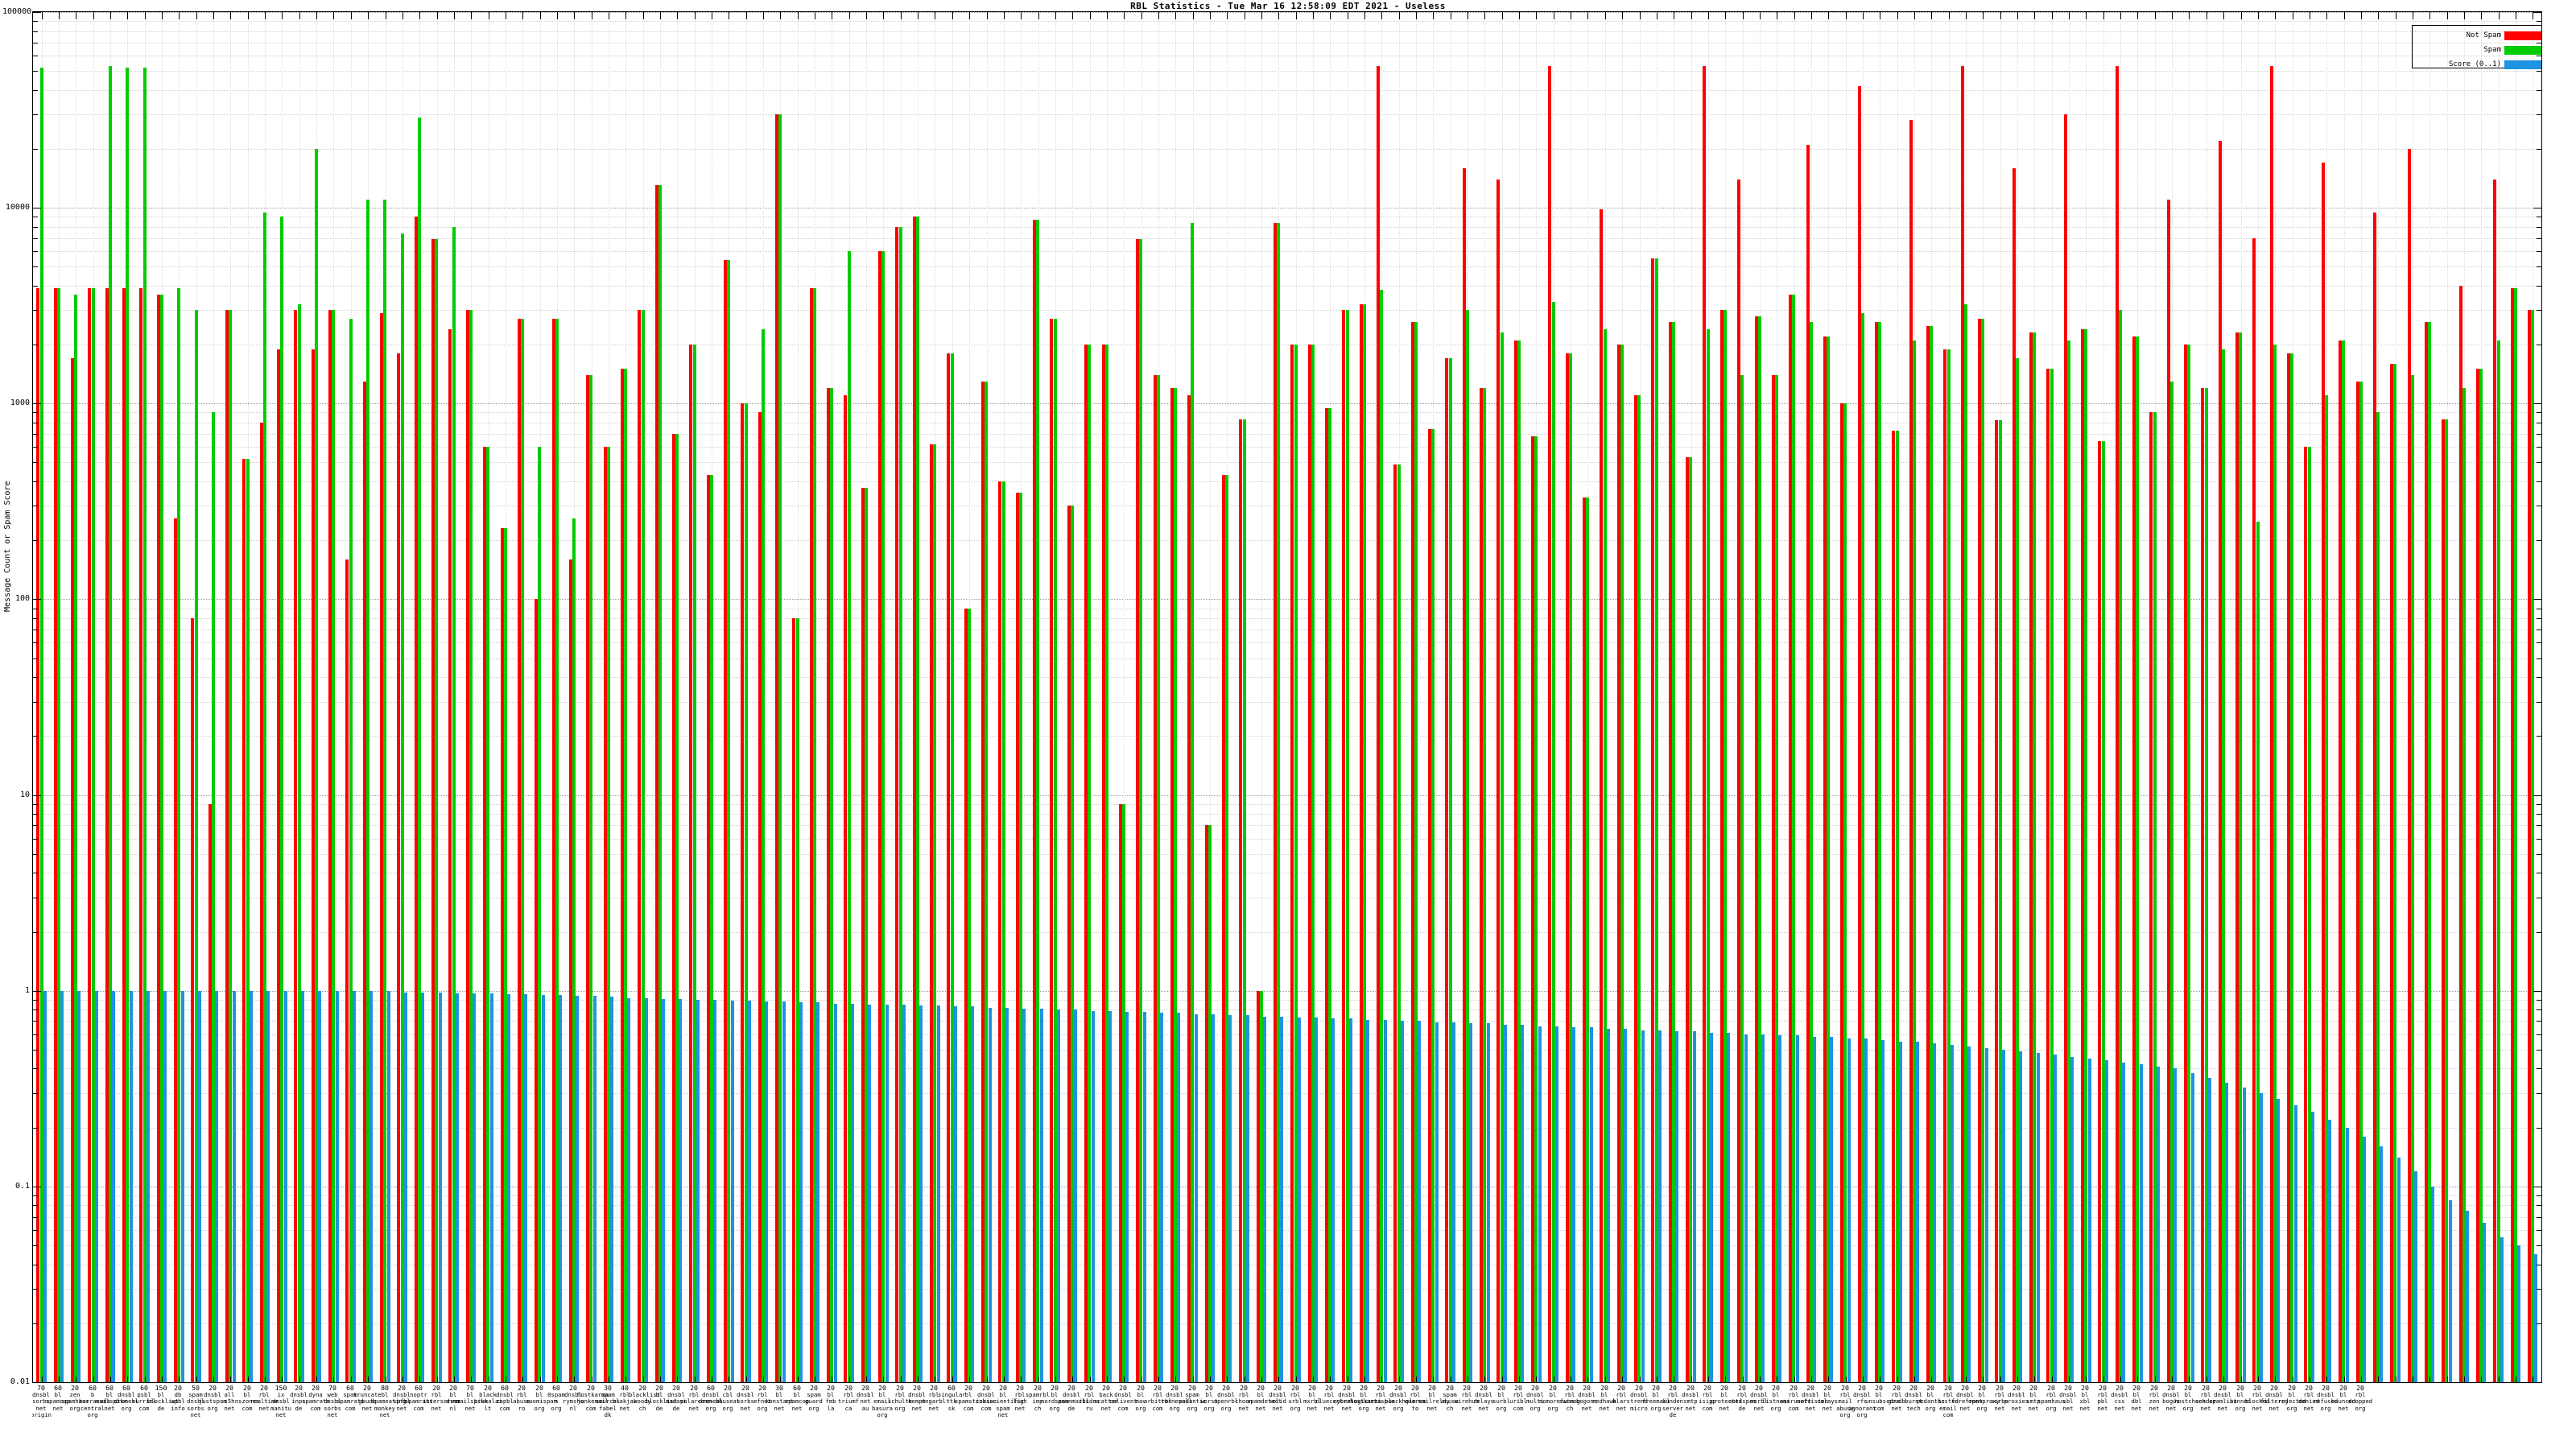 Image resolution: width=2576 pixels, height=1449 pixels. What do you see at coordinates (2477, 64) in the screenshot?
I see `legend-item-score: Score (0..1)` at bounding box center [2477, 64].